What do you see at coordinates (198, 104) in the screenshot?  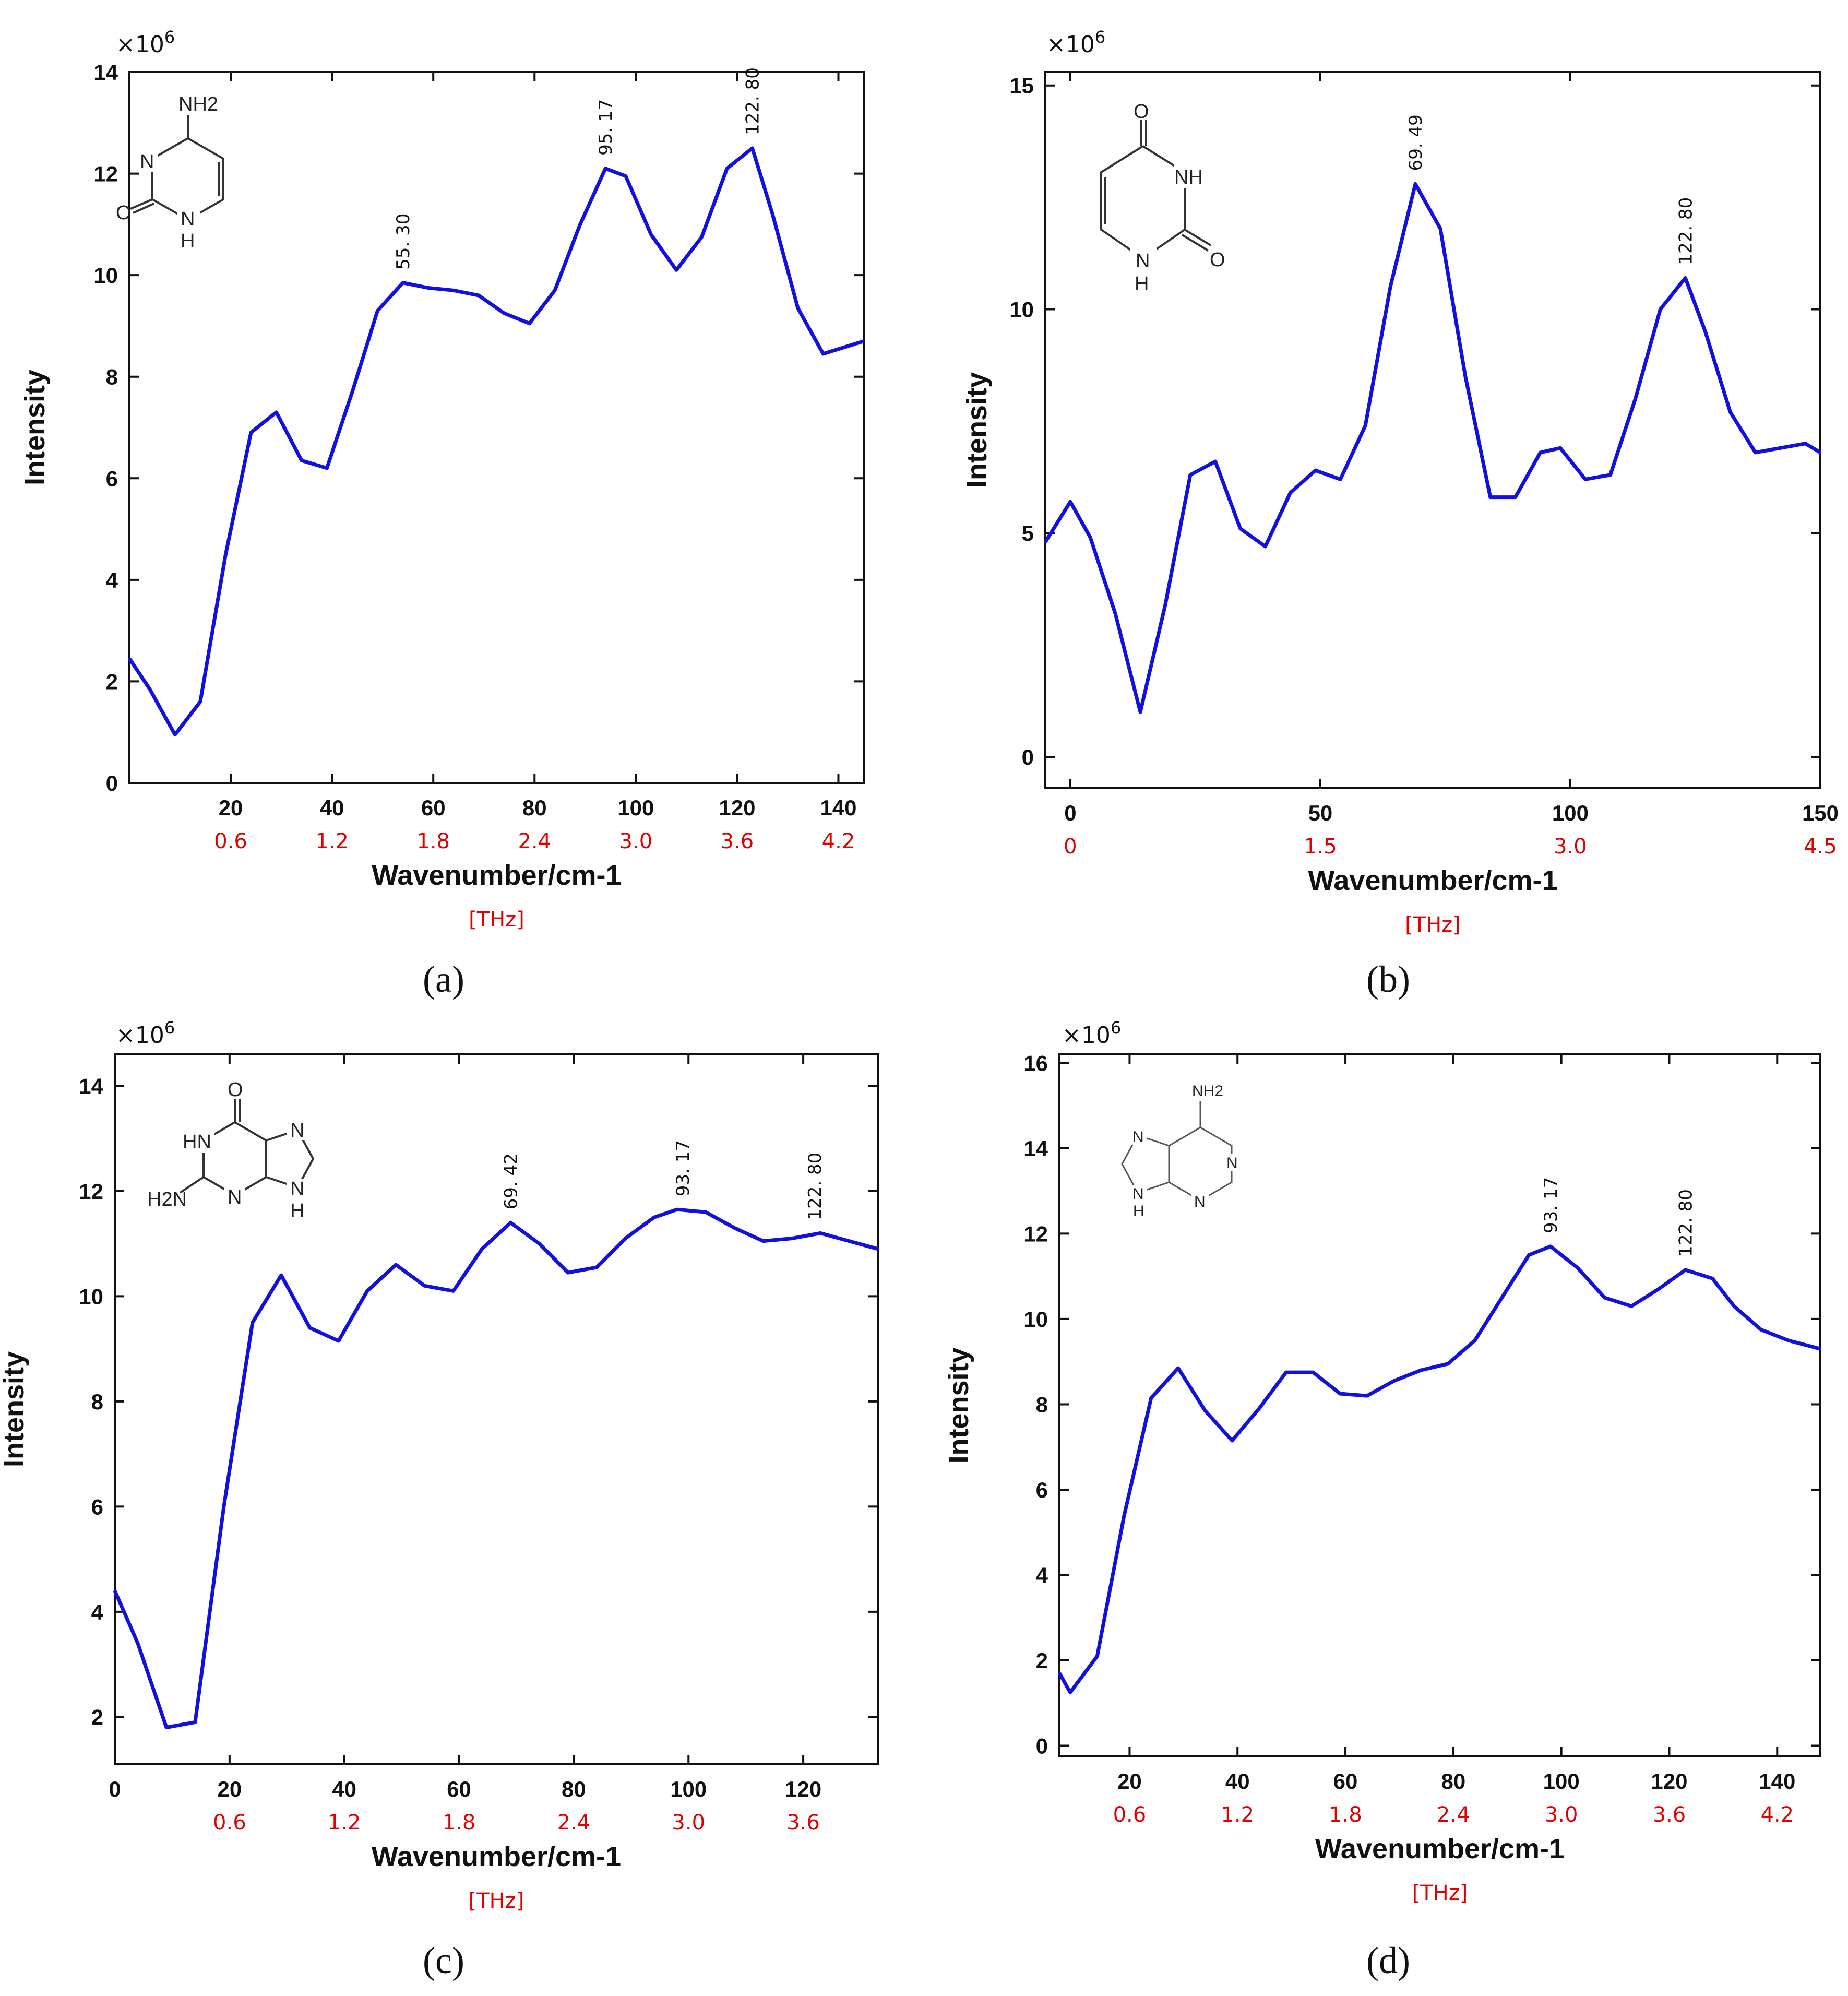 I see `molecule-label-nh2: NH2` at bounding box center [198, 104].